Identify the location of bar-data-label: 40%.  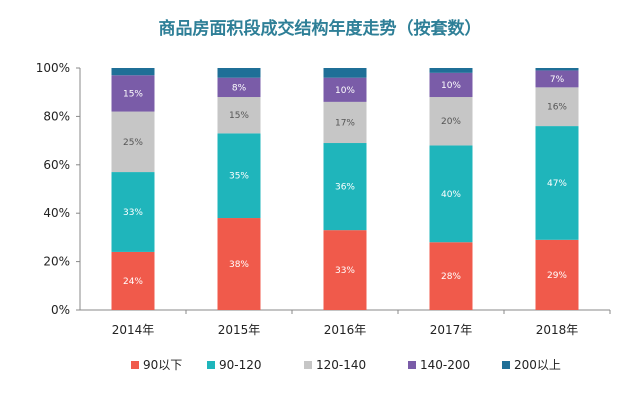
(451, 195).